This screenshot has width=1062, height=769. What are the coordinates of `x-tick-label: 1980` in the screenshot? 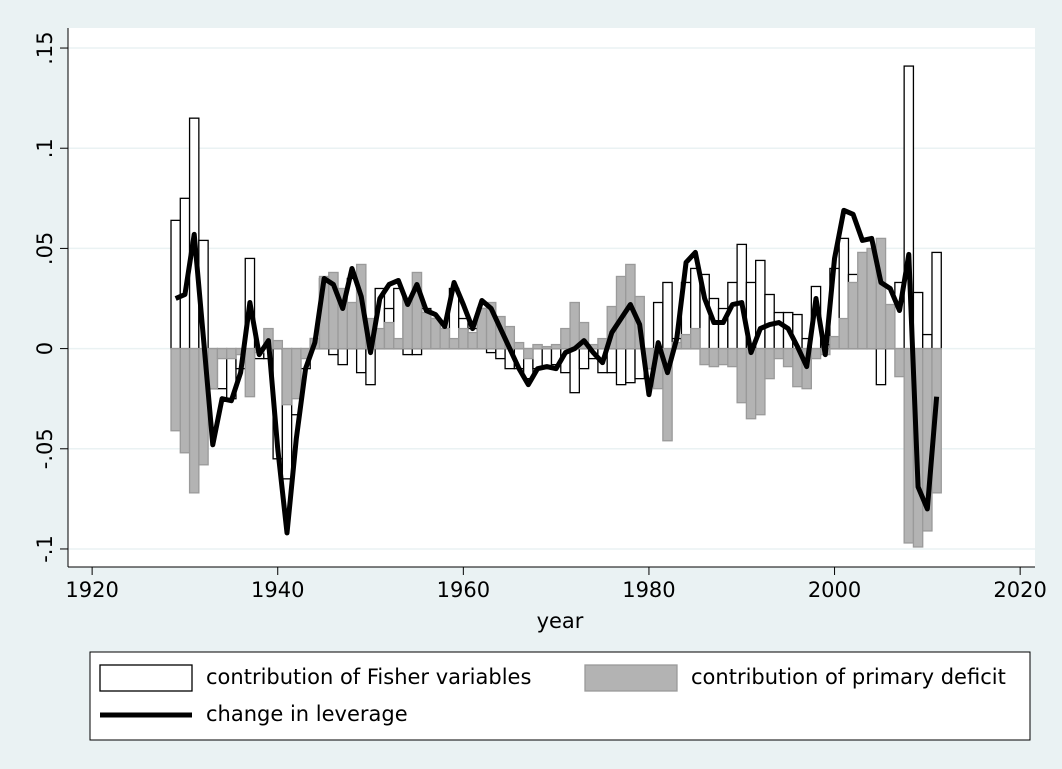 It's located at (648, 590).